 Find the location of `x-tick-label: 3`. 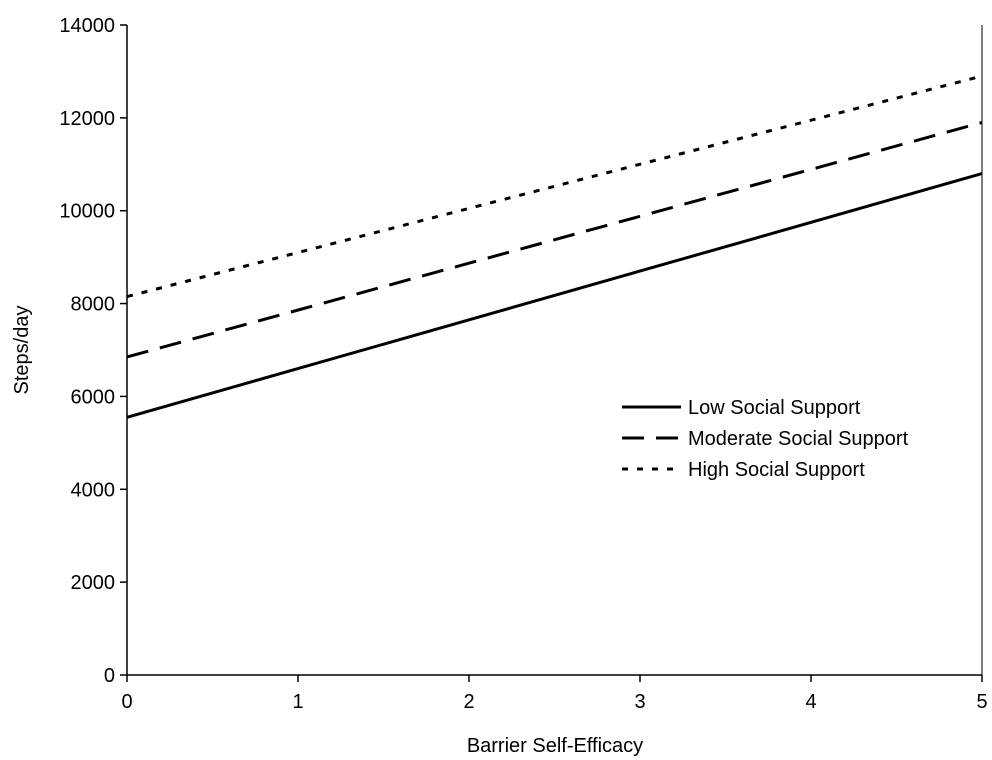

x-tick-label: 3 is located at coordinates (639, 702).